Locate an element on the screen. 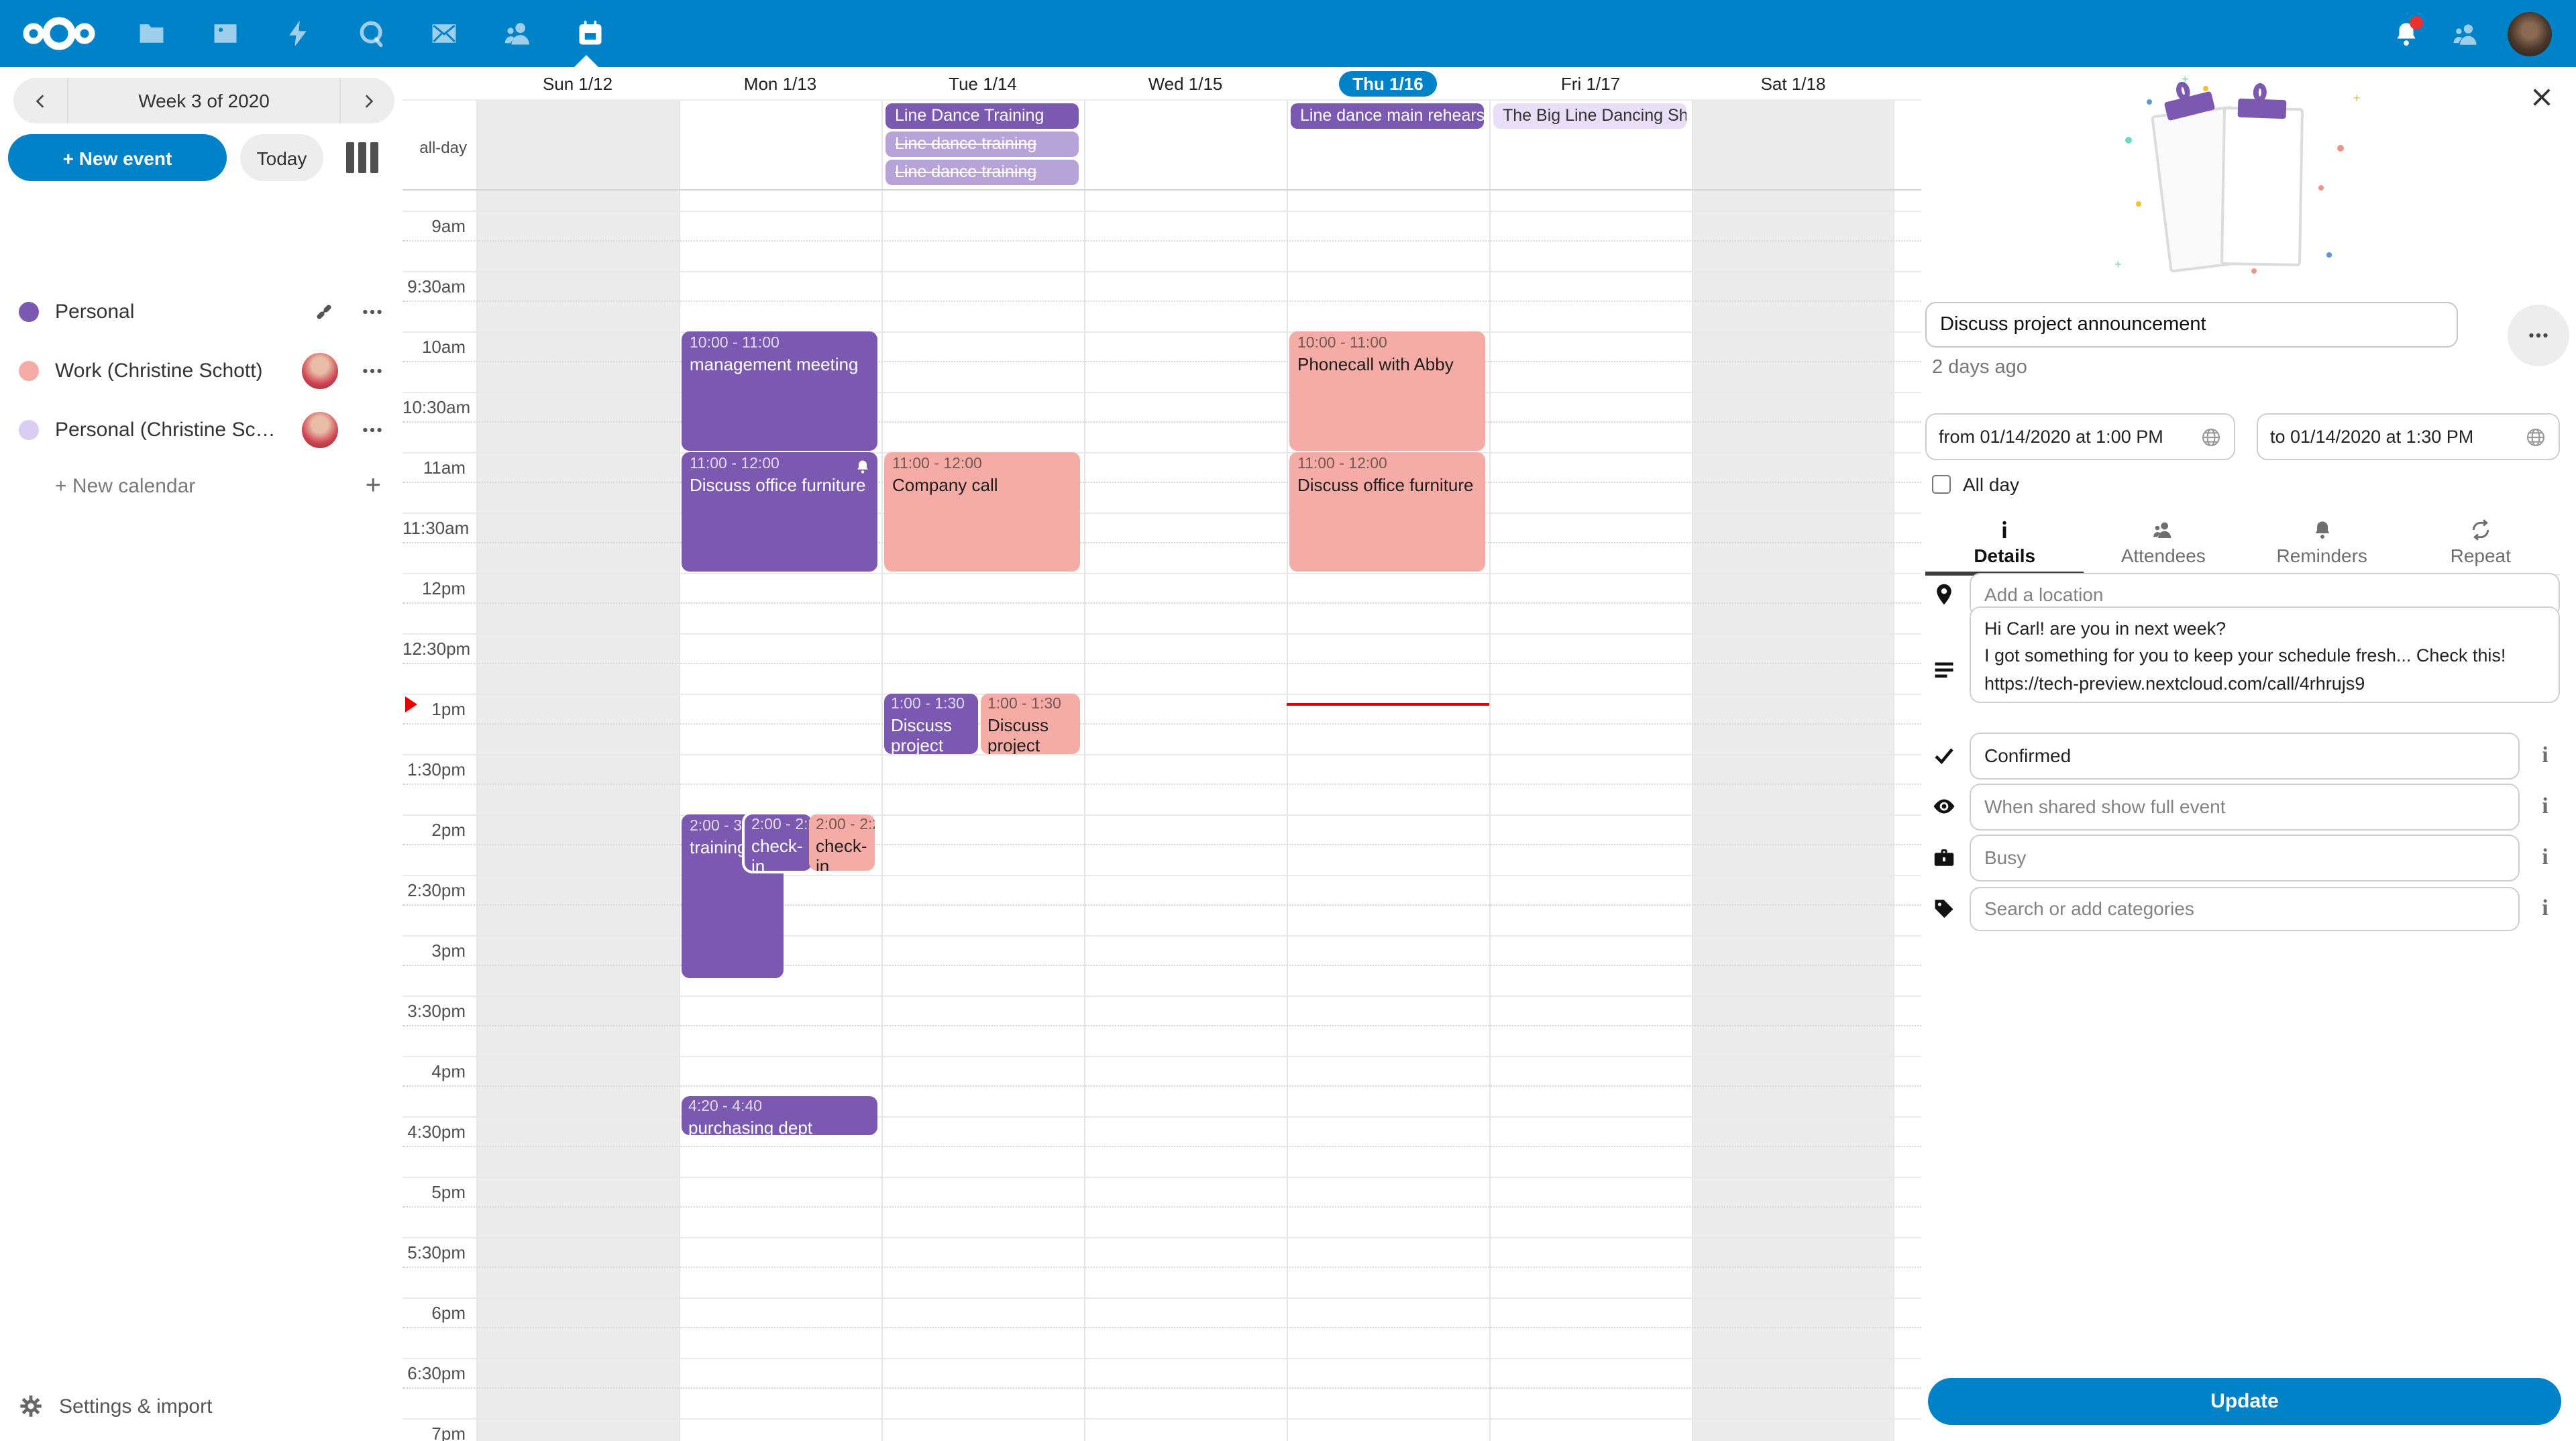 This screenshot has height=1441, width=2576. time-axis-label: 10am is located at coordinates (443, 347).